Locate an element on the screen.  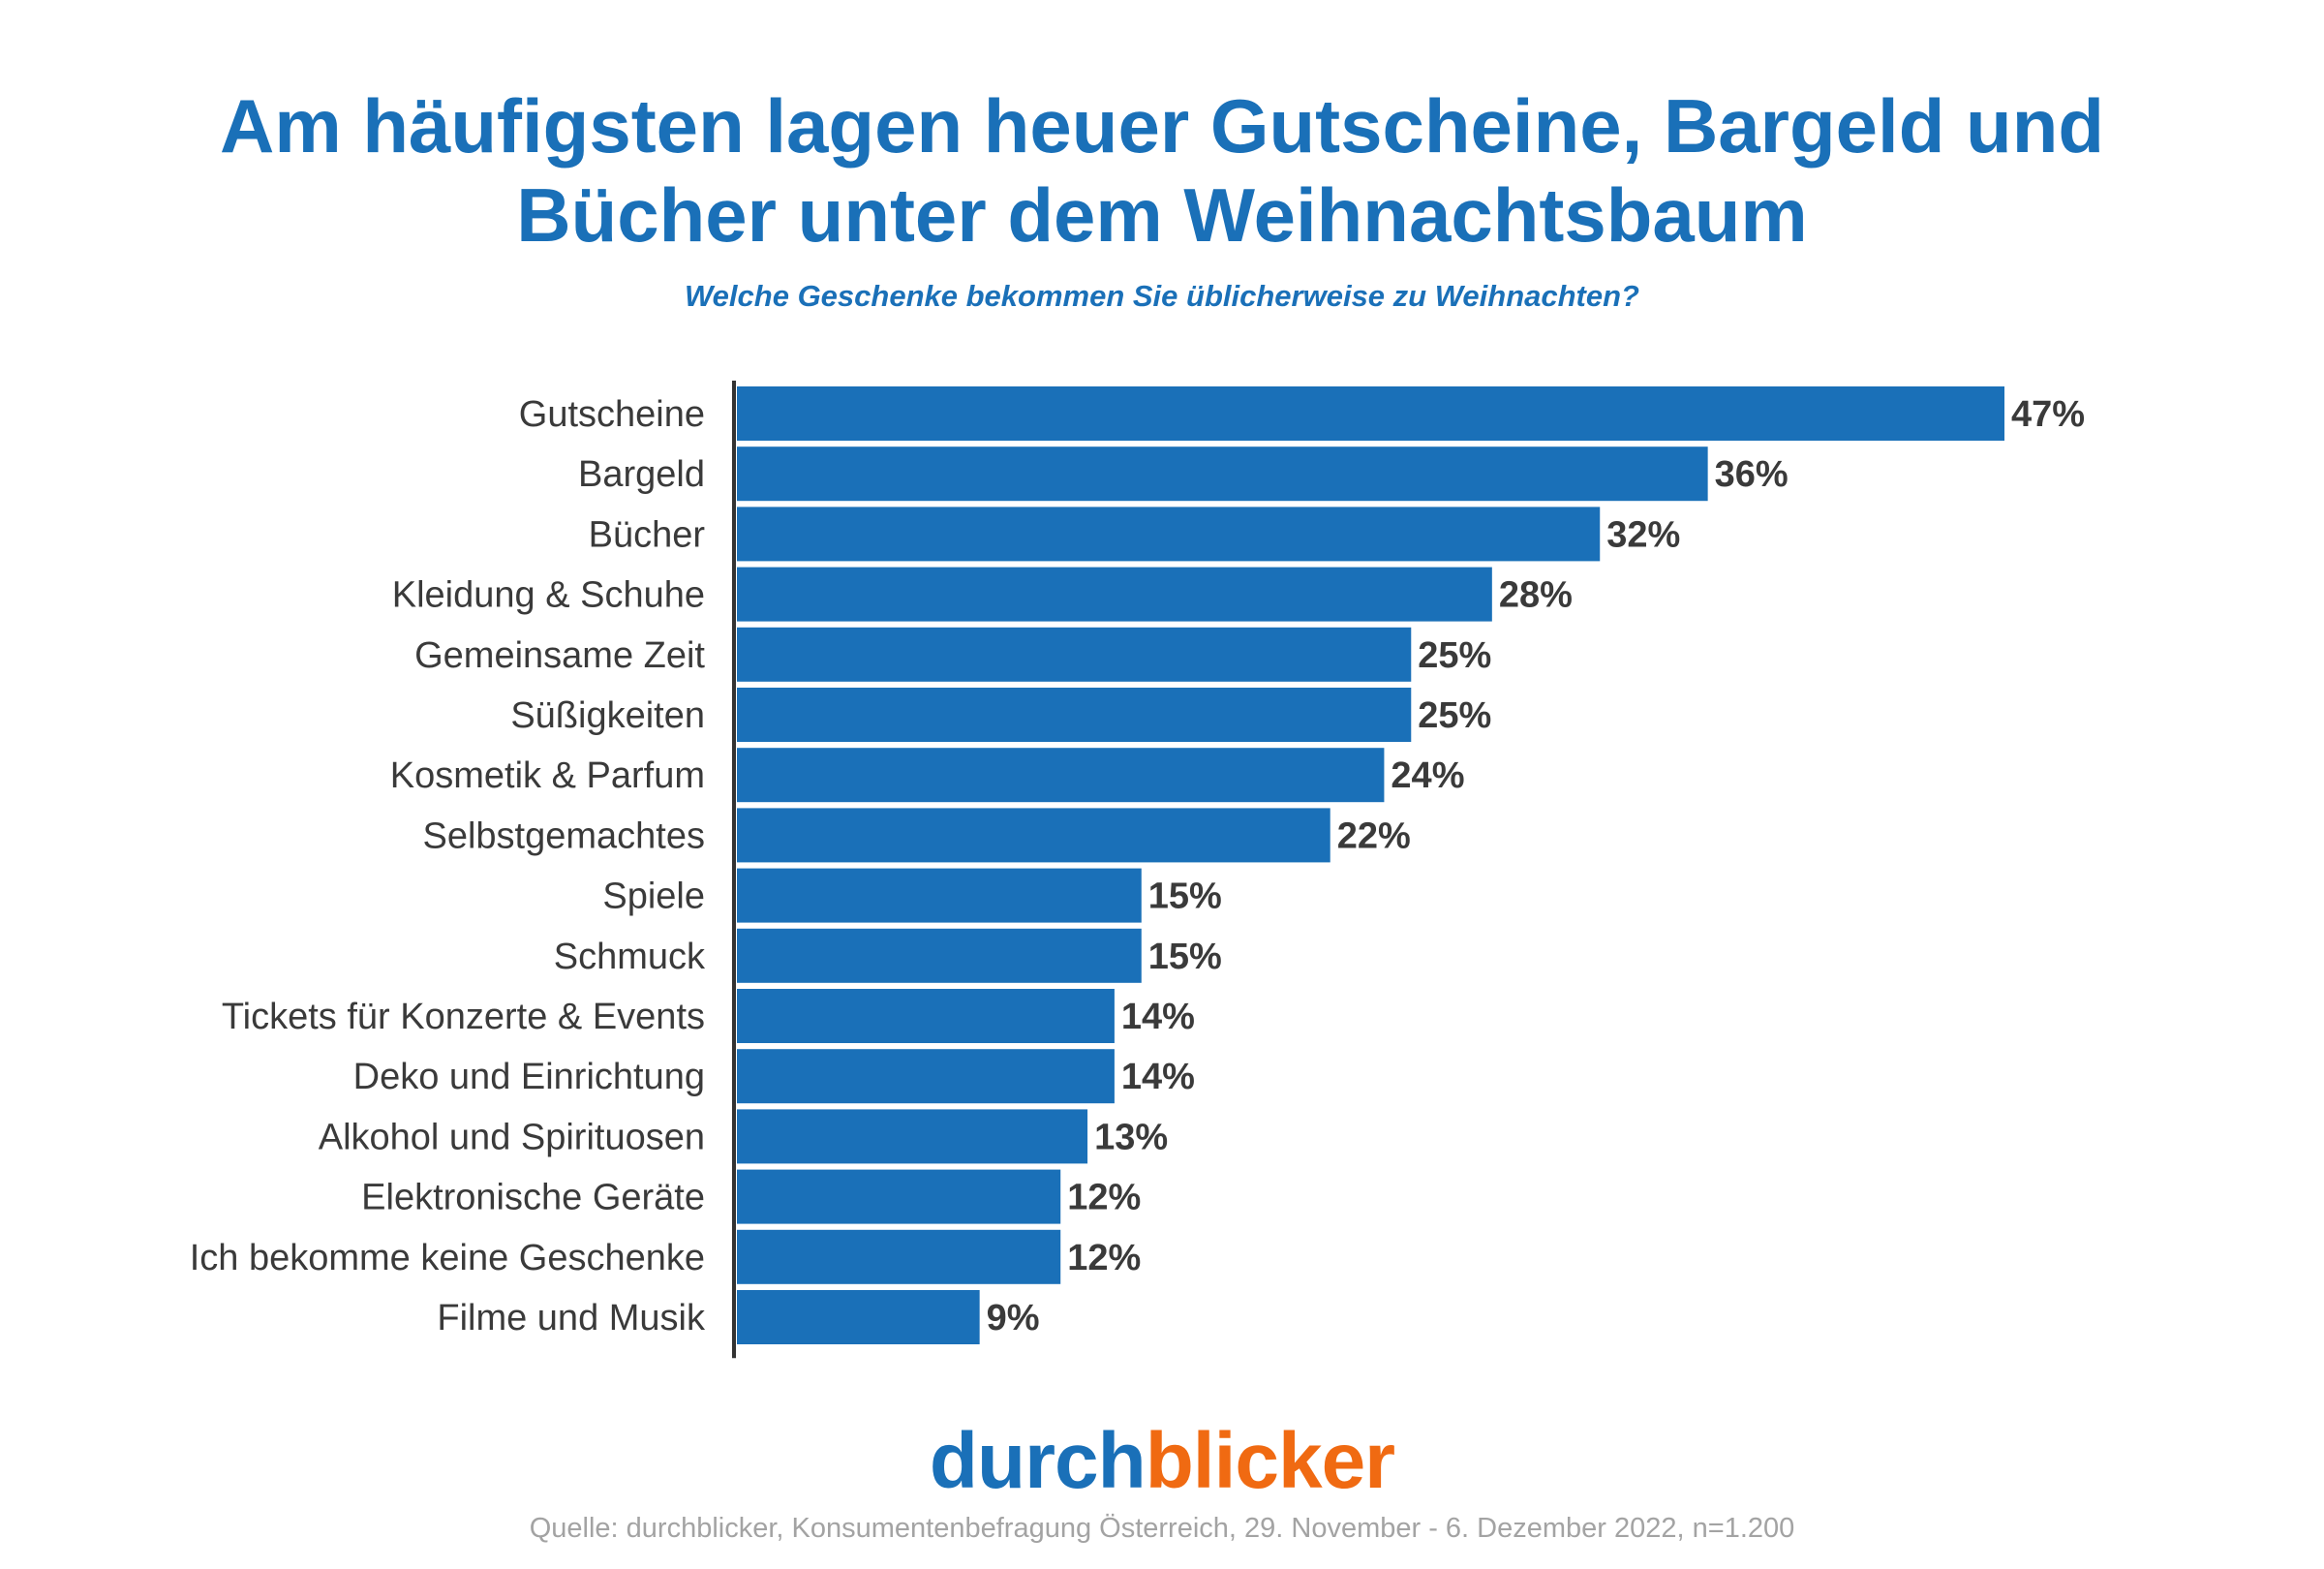
value-label: 47% is located at coordinates (2048, 414).